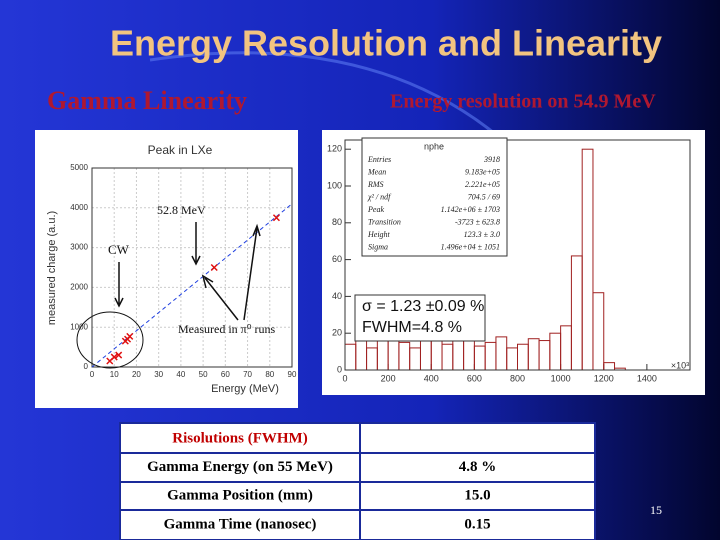 The image size is (720, 540). What do you see at coordinates (147, 100) in the screenshot?
I see `left-heading: Gamma Linearity` at bounding box center [147, 100].